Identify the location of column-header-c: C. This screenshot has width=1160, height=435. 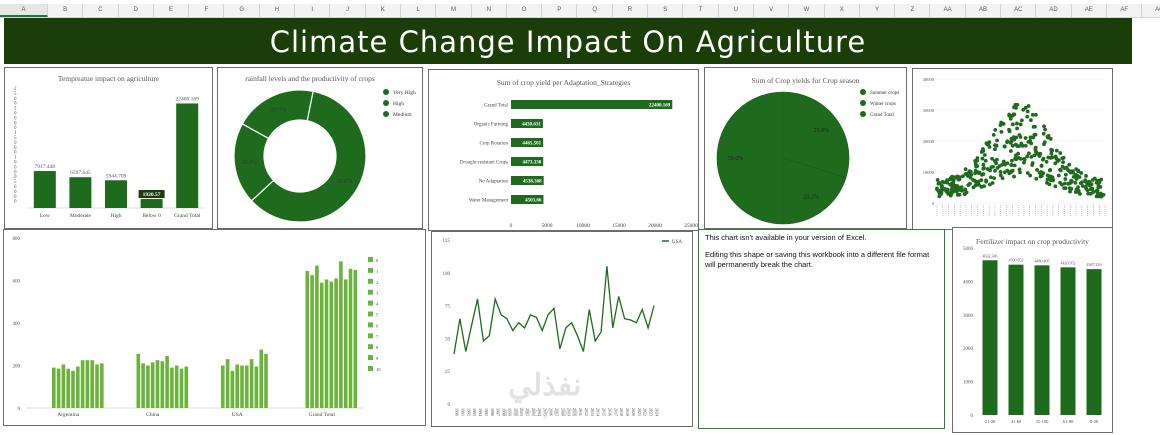
(101, 10).